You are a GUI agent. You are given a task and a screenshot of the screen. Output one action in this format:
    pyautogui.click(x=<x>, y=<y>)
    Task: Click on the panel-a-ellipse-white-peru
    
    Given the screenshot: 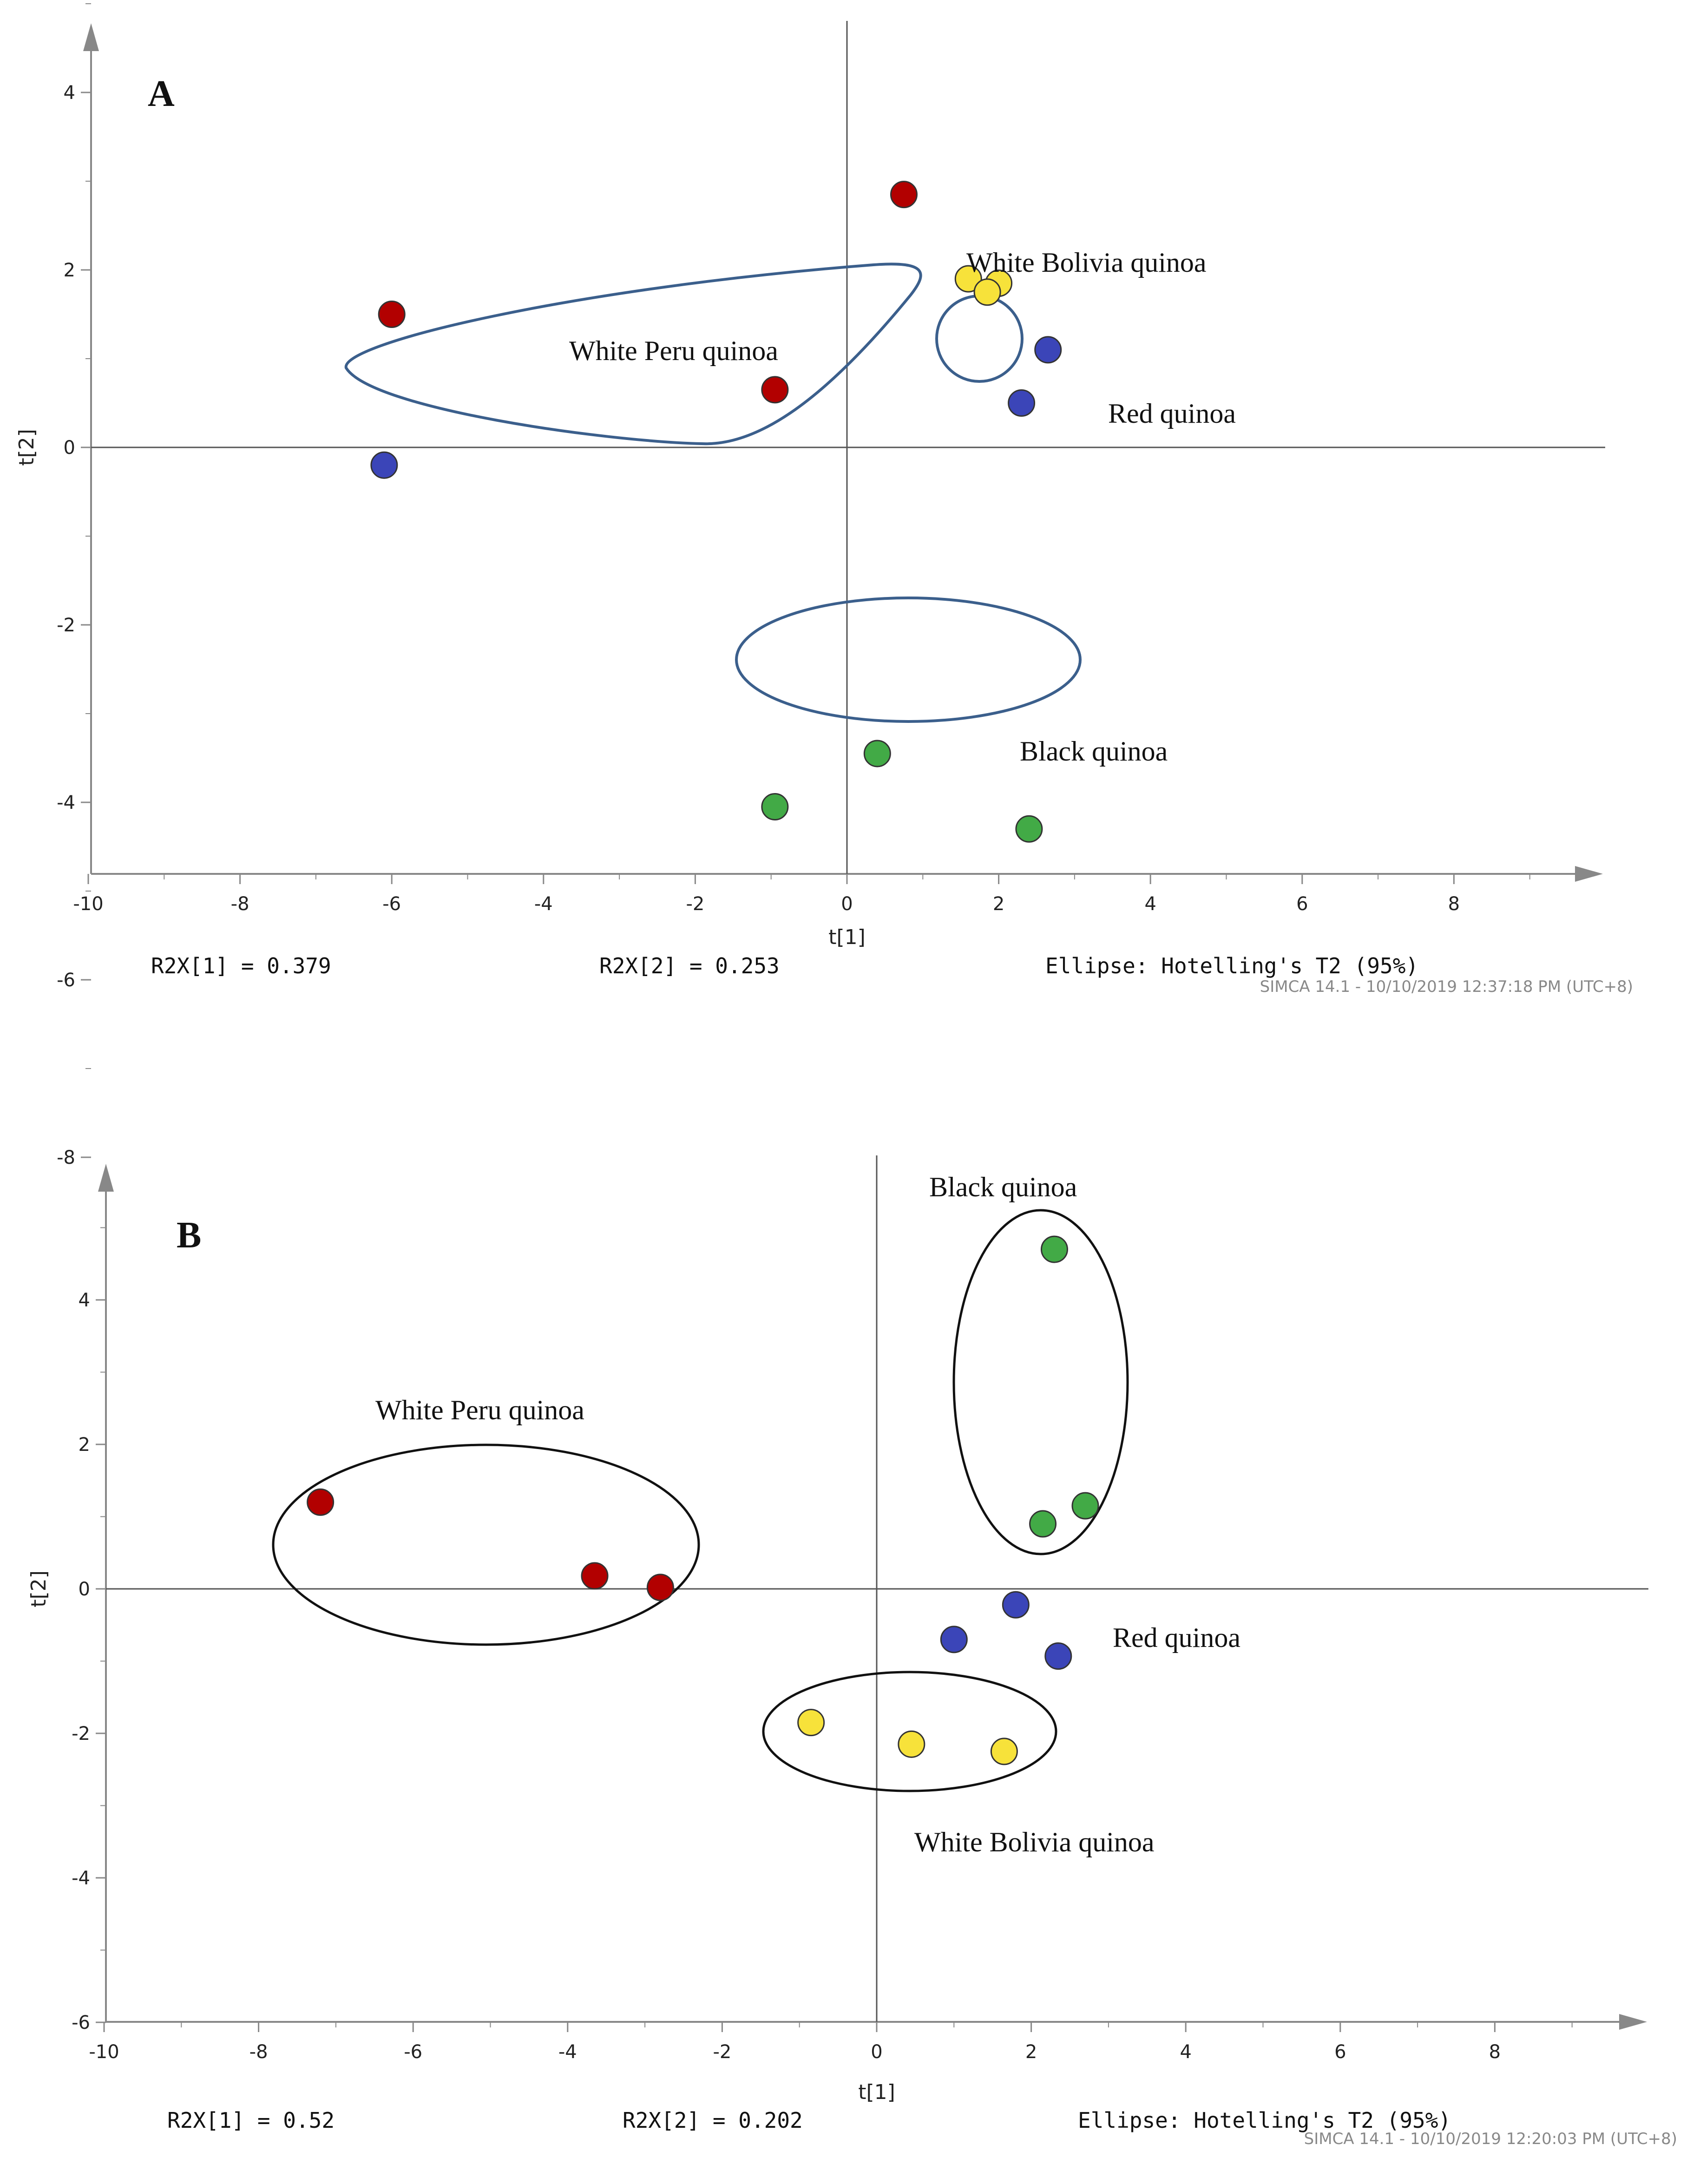 What is the action you would take?
    pyautogui.click(x=633, y=354)
    